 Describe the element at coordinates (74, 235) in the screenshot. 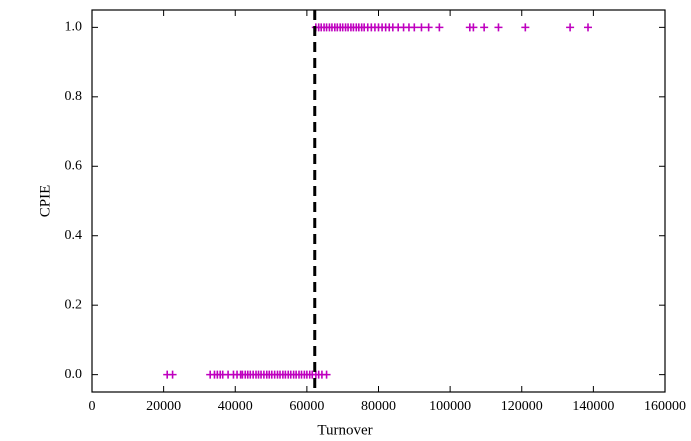

I see `y-tick-label: 0.4` at that location.